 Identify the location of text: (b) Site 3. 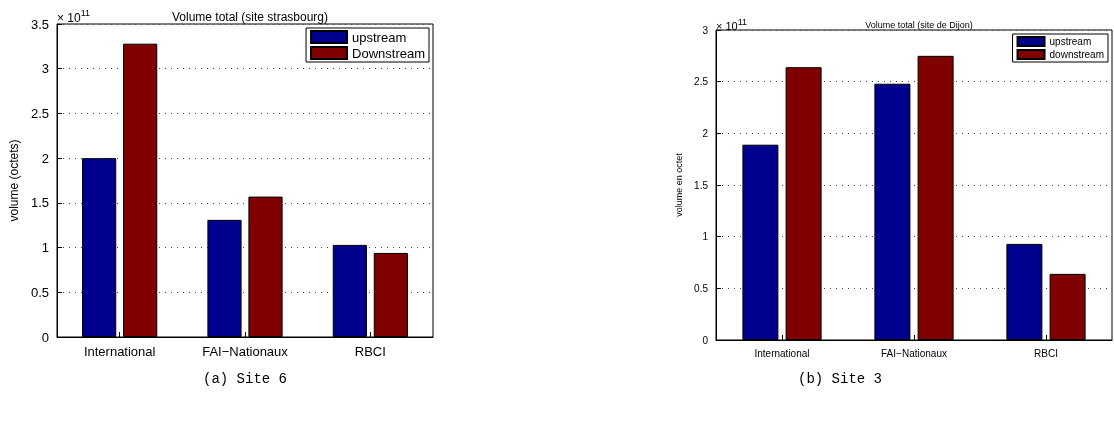
(840, 379).